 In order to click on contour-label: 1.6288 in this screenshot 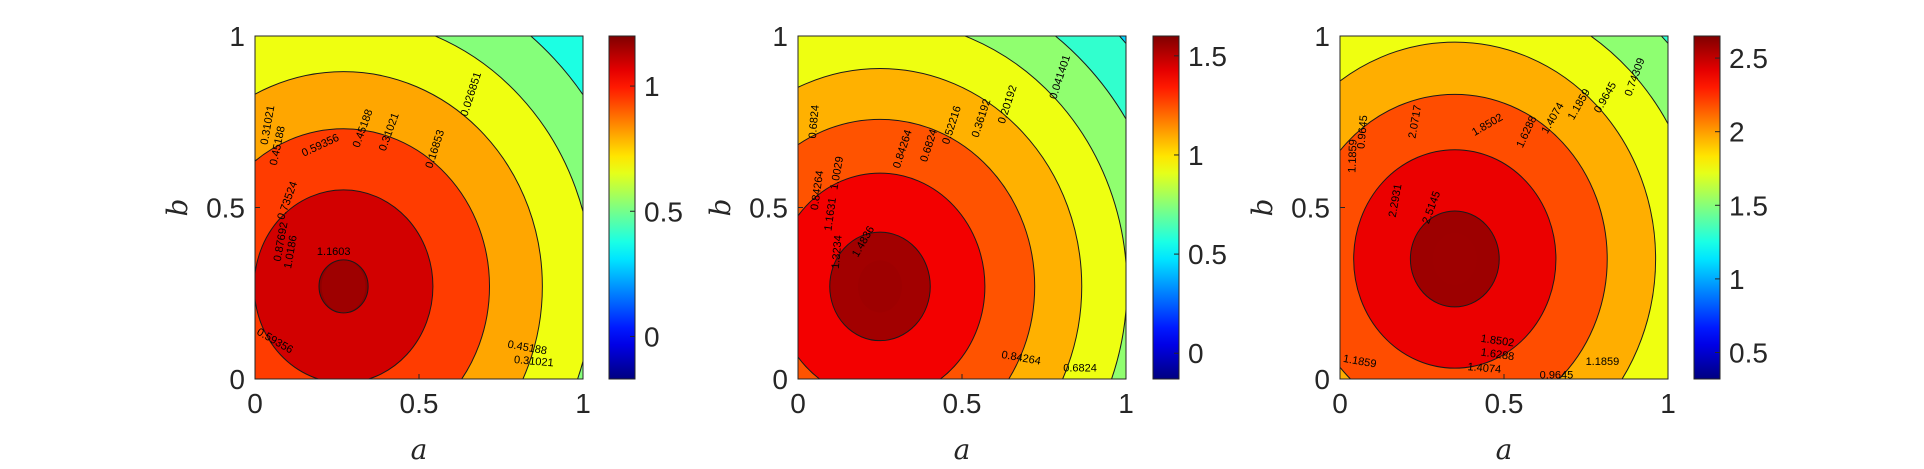, I will do `click(1497, 355)`.